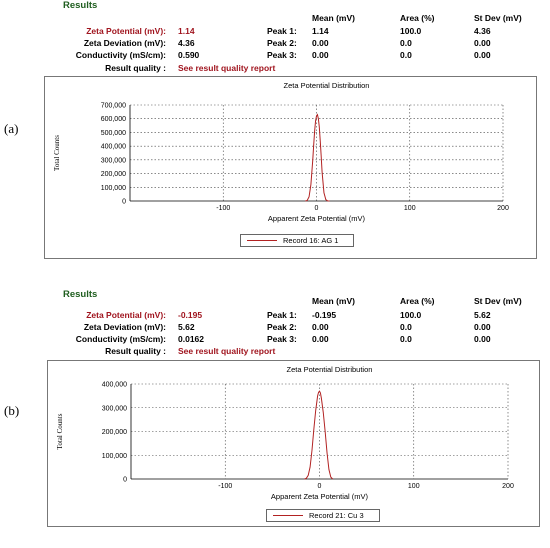 Image resolution: width=550 pixels, height=548 pixels. I want to click on y-tick-label: 600,000, so click(113, 119).